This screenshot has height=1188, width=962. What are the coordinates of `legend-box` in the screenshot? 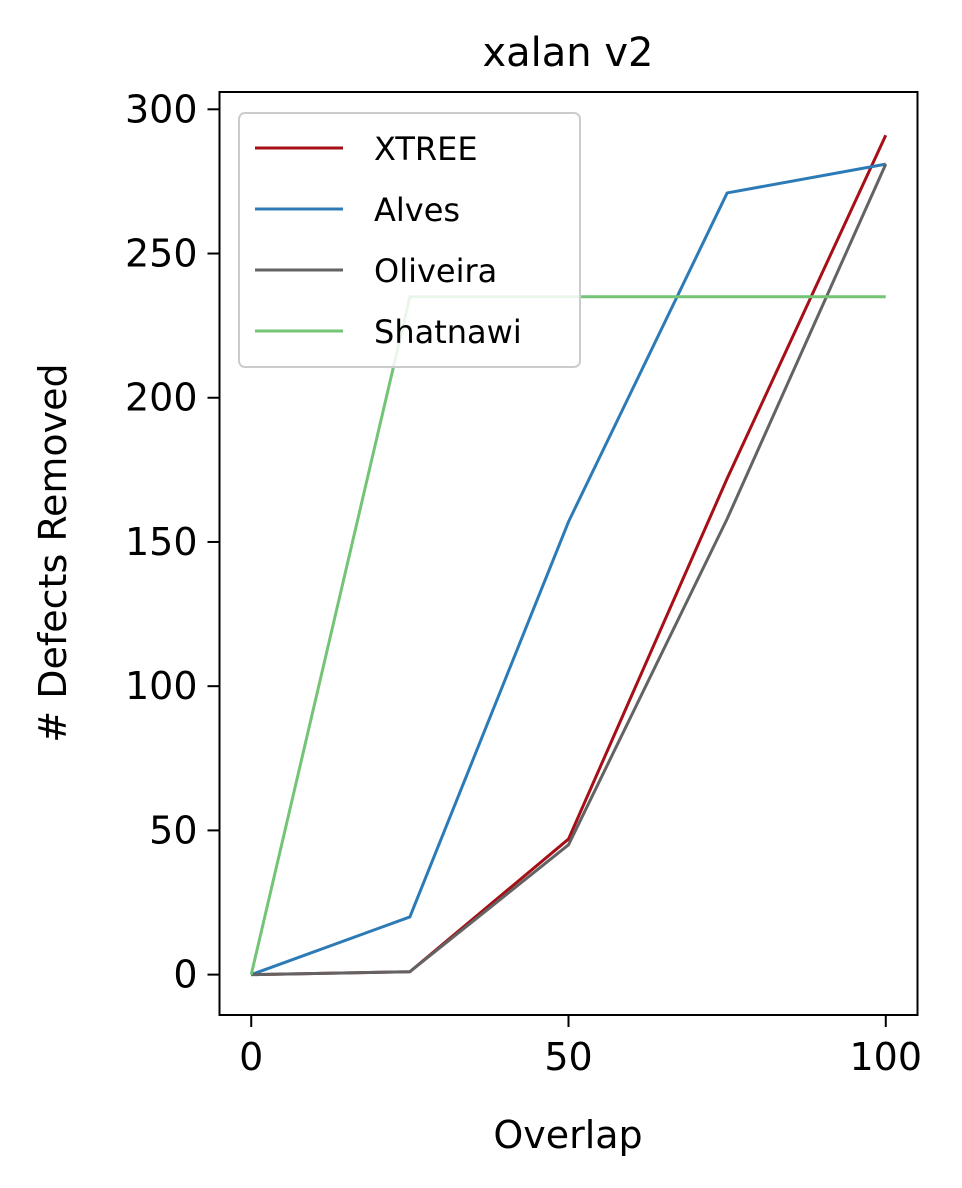 It's located at (409, 240).